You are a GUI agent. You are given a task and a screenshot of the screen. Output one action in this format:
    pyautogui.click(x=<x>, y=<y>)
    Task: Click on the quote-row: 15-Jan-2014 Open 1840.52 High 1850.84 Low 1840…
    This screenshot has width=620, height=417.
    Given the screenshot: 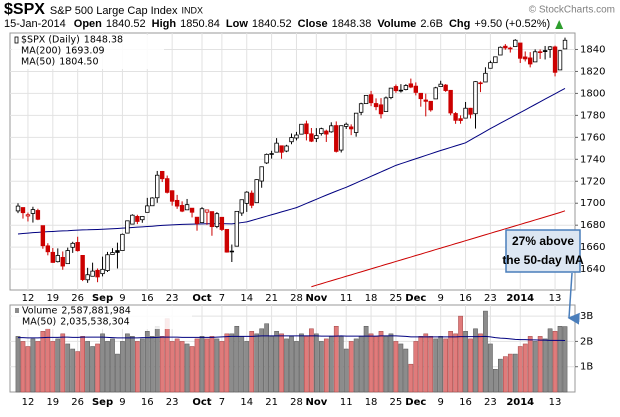 What is the action you would take?
    pyautogui.click(x=284, y=24)
    